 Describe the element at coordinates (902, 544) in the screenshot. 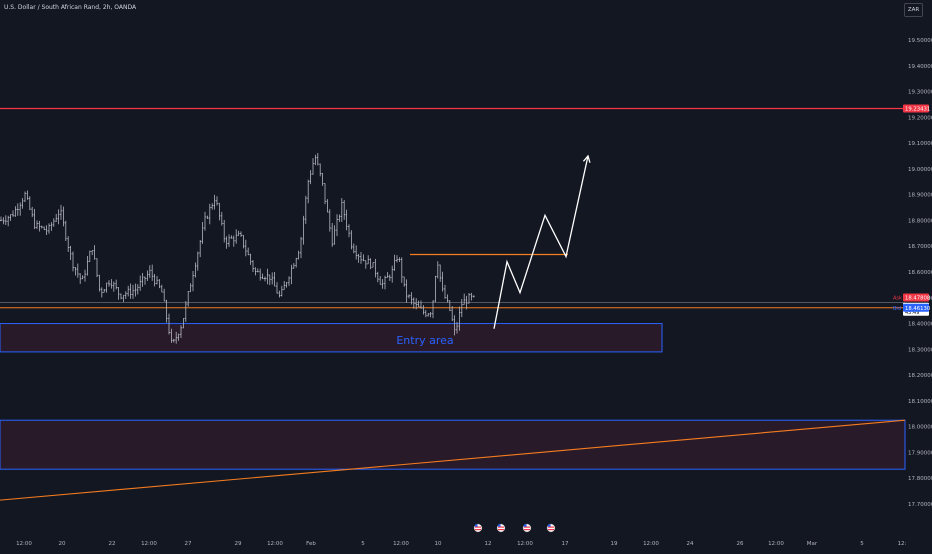

I see `x-tick-label: 12:` at that location.